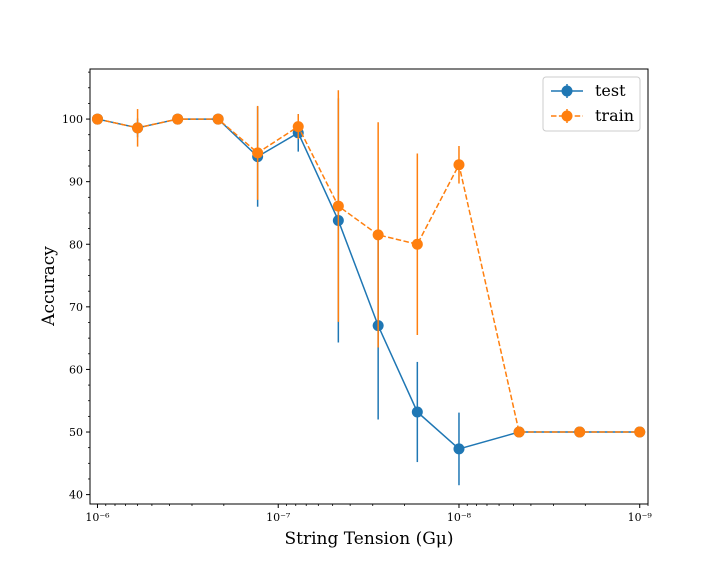 This screenshot has width=720, height=576. What do you see at coordinates (614, 115) in the screenshot?
I see `legend-label-train: train` at bounding box center [614, 115].